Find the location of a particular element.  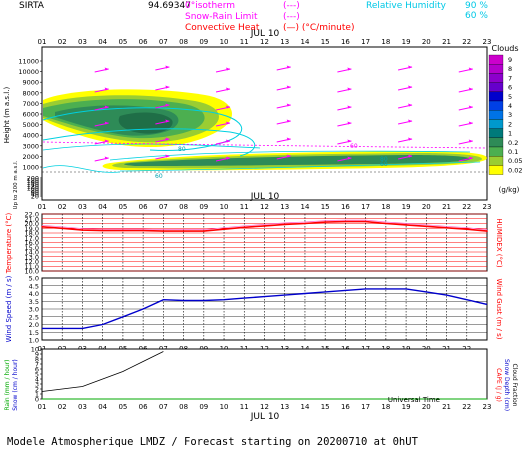

p2-top-hour-18: 18 is located at coordinates (385, 207).